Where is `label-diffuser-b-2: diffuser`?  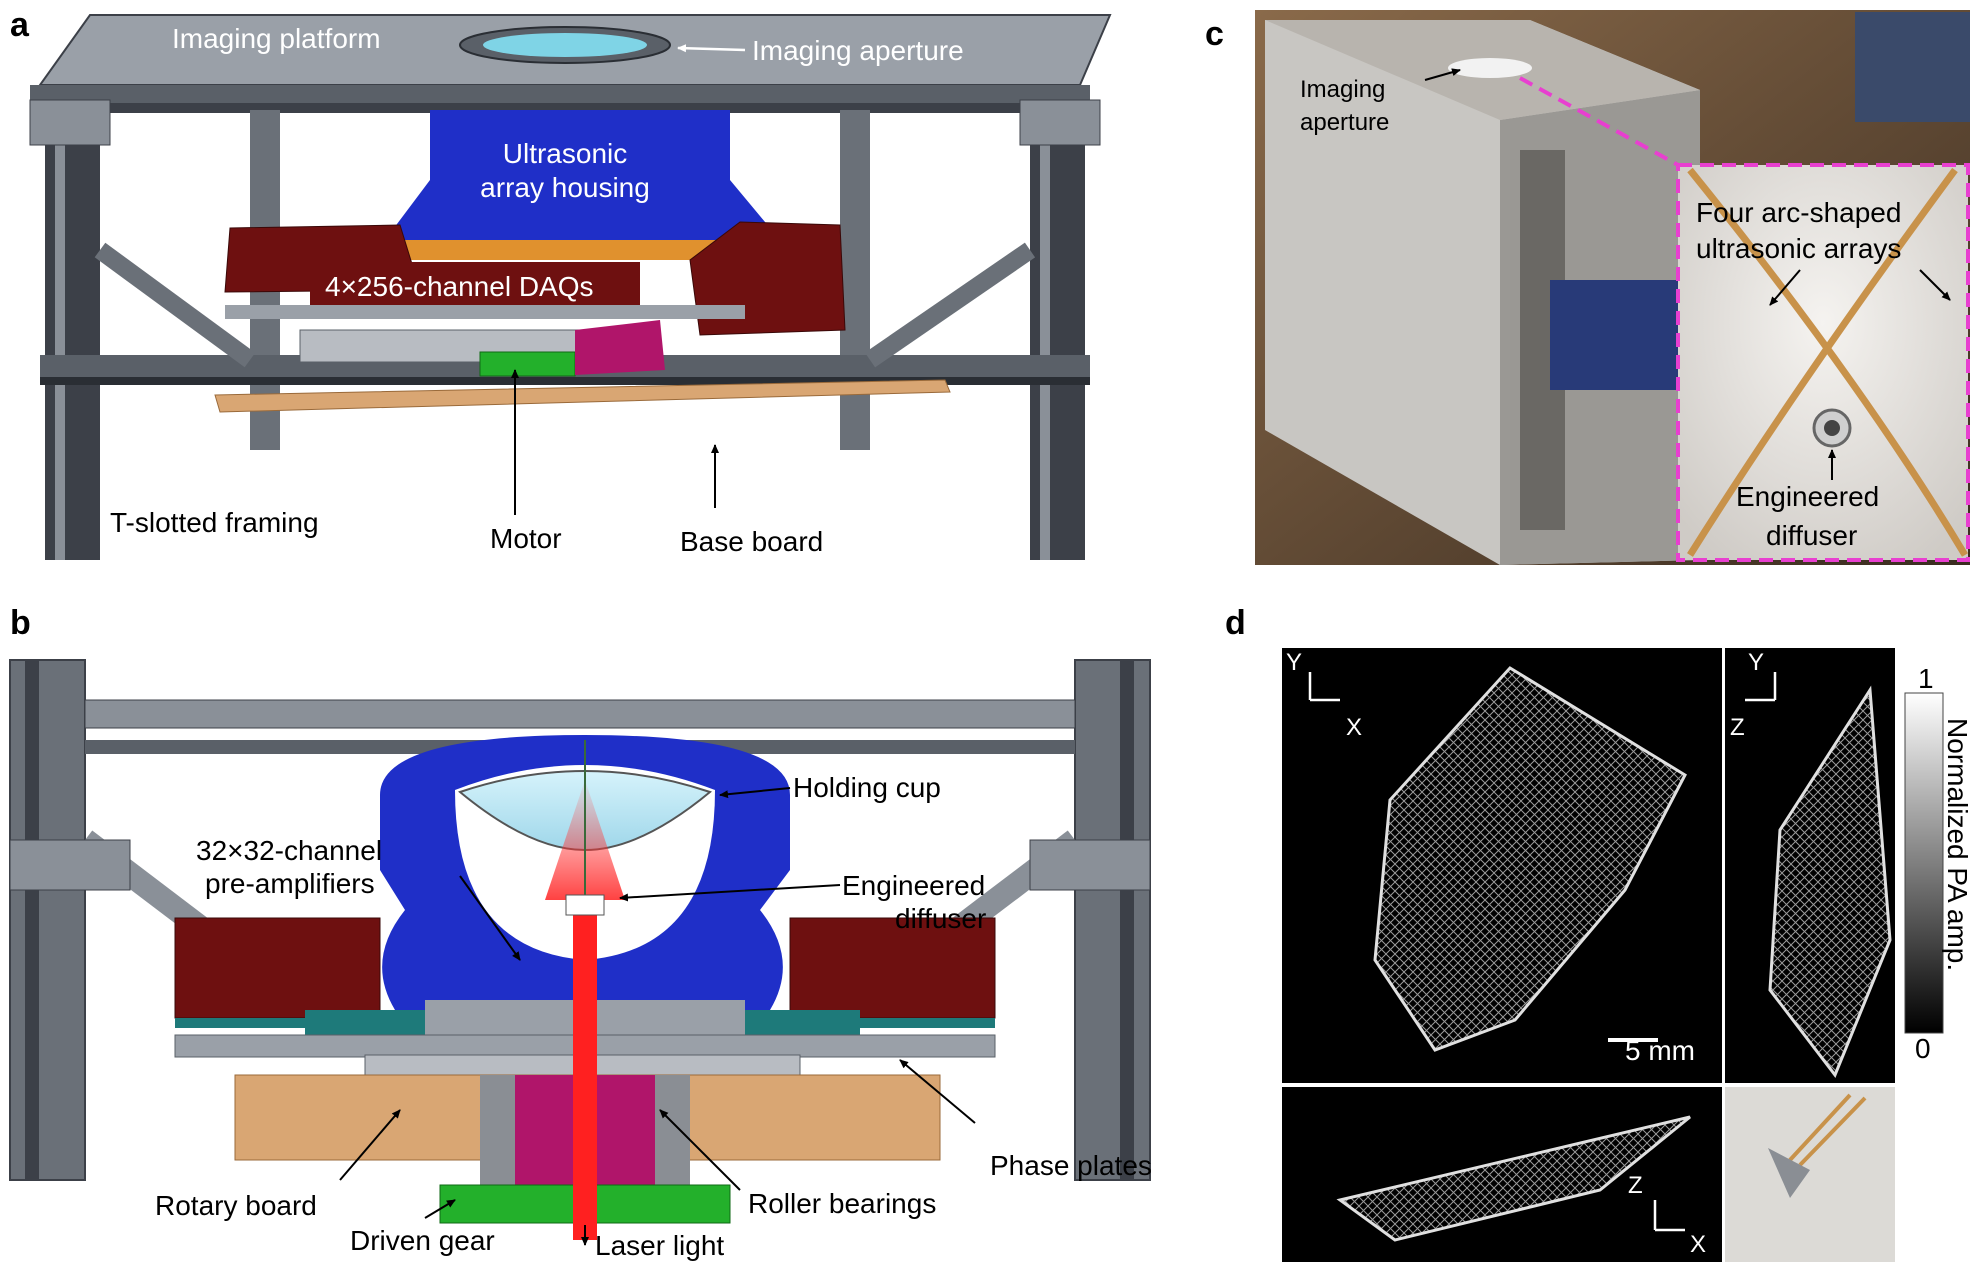 label-diffuser-b-2: diffuser is located at coordinates (940, 918).